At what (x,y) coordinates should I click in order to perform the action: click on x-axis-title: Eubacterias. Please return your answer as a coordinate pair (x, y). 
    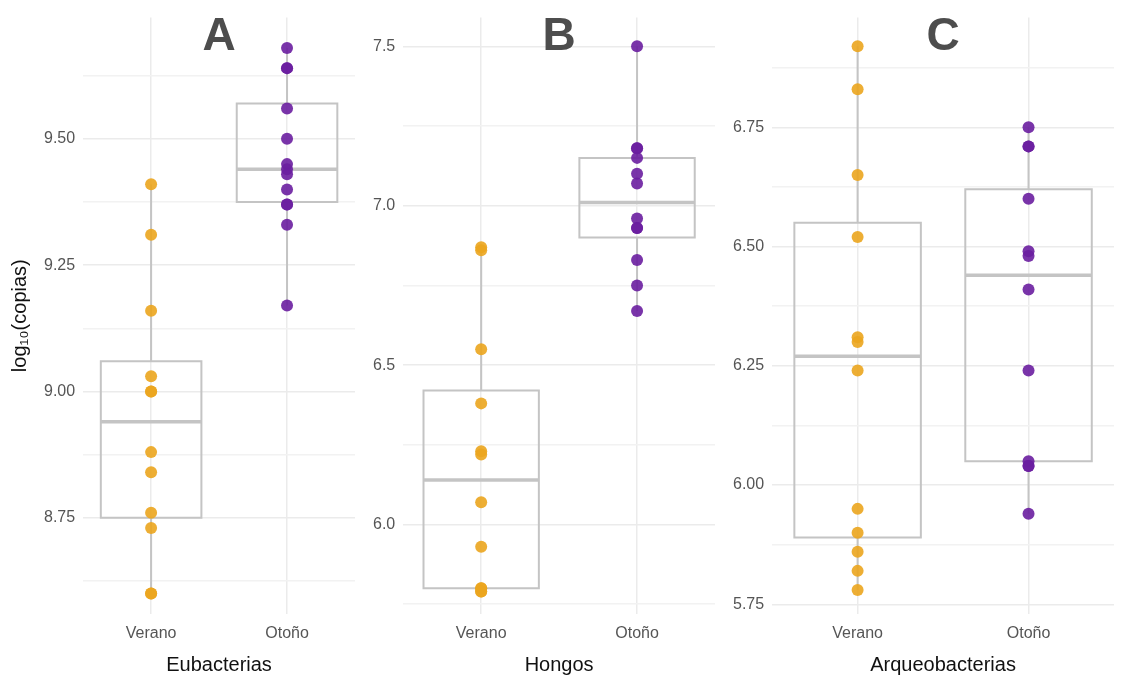
    Looking at the image, I should click on (219, 663).